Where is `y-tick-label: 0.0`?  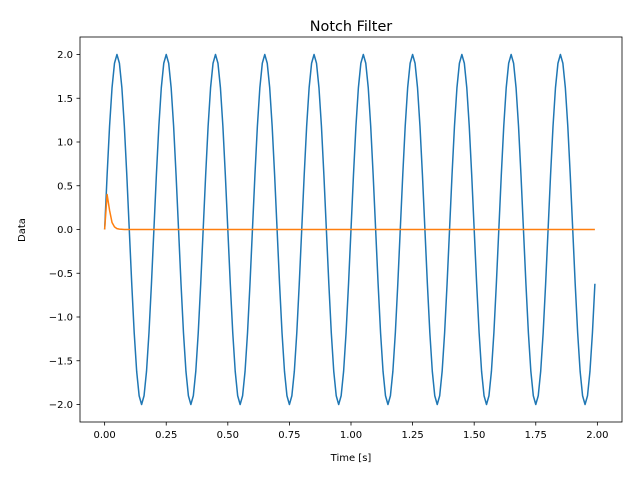
y-tick-label: 0.0 is located at coordinates (65, 230).